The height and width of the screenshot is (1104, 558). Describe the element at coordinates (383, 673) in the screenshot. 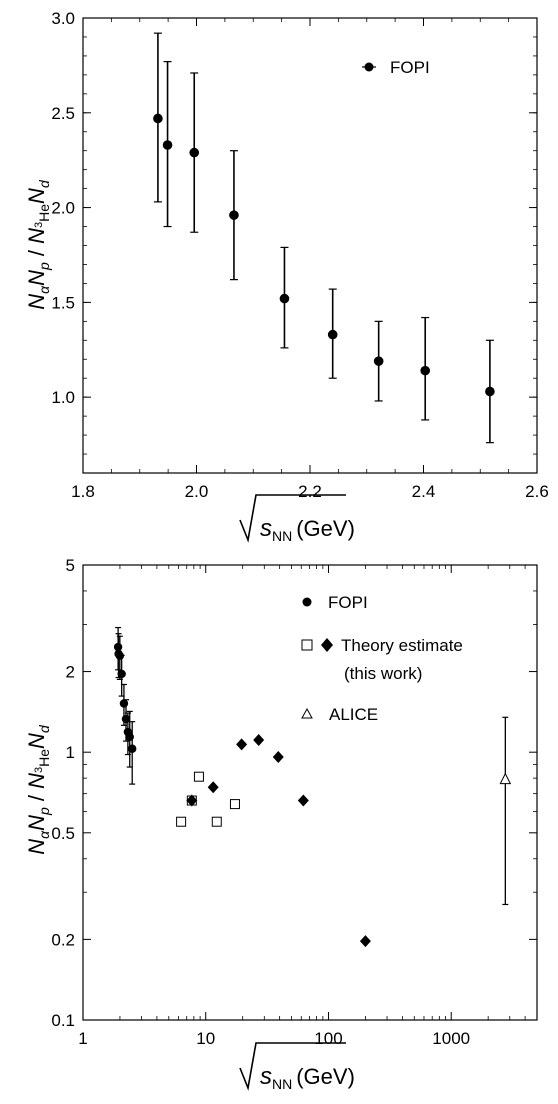

I see `bottom-legend-theory-sublabel: (this work)` at that location.